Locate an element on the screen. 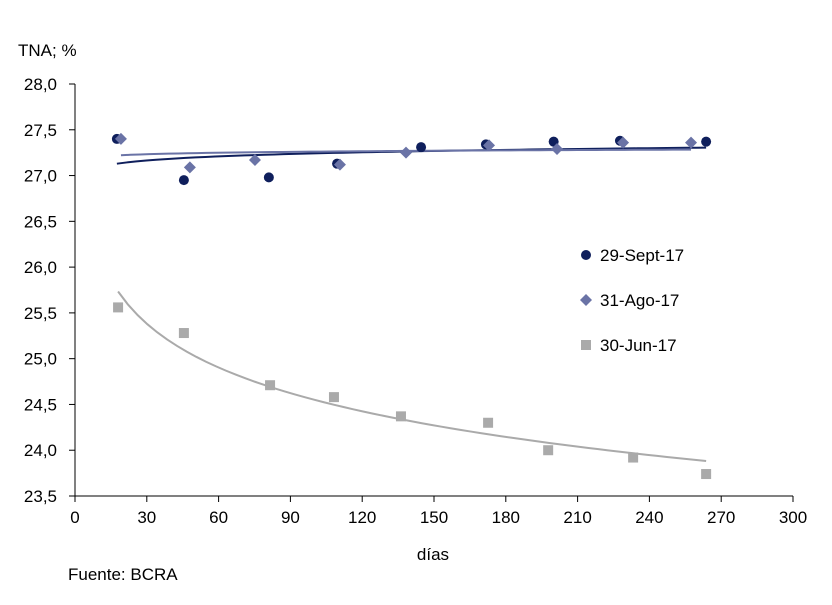 Image resolution: width=832 pixels, height=605 pixels. x-tick-label: 60 is located at coordinates (218, 517).